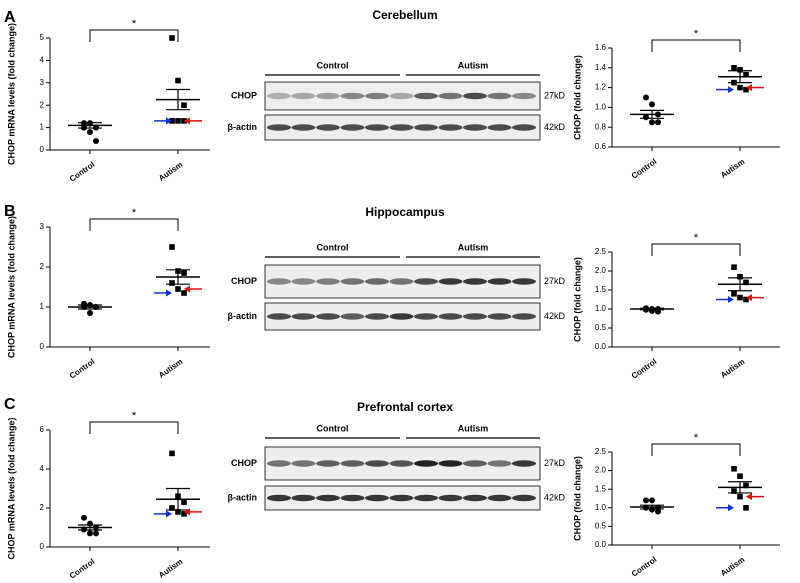 The height and width of the screenshot is (583, 800). I want to click on y-tick-label: 1.5, so click(601, 488).